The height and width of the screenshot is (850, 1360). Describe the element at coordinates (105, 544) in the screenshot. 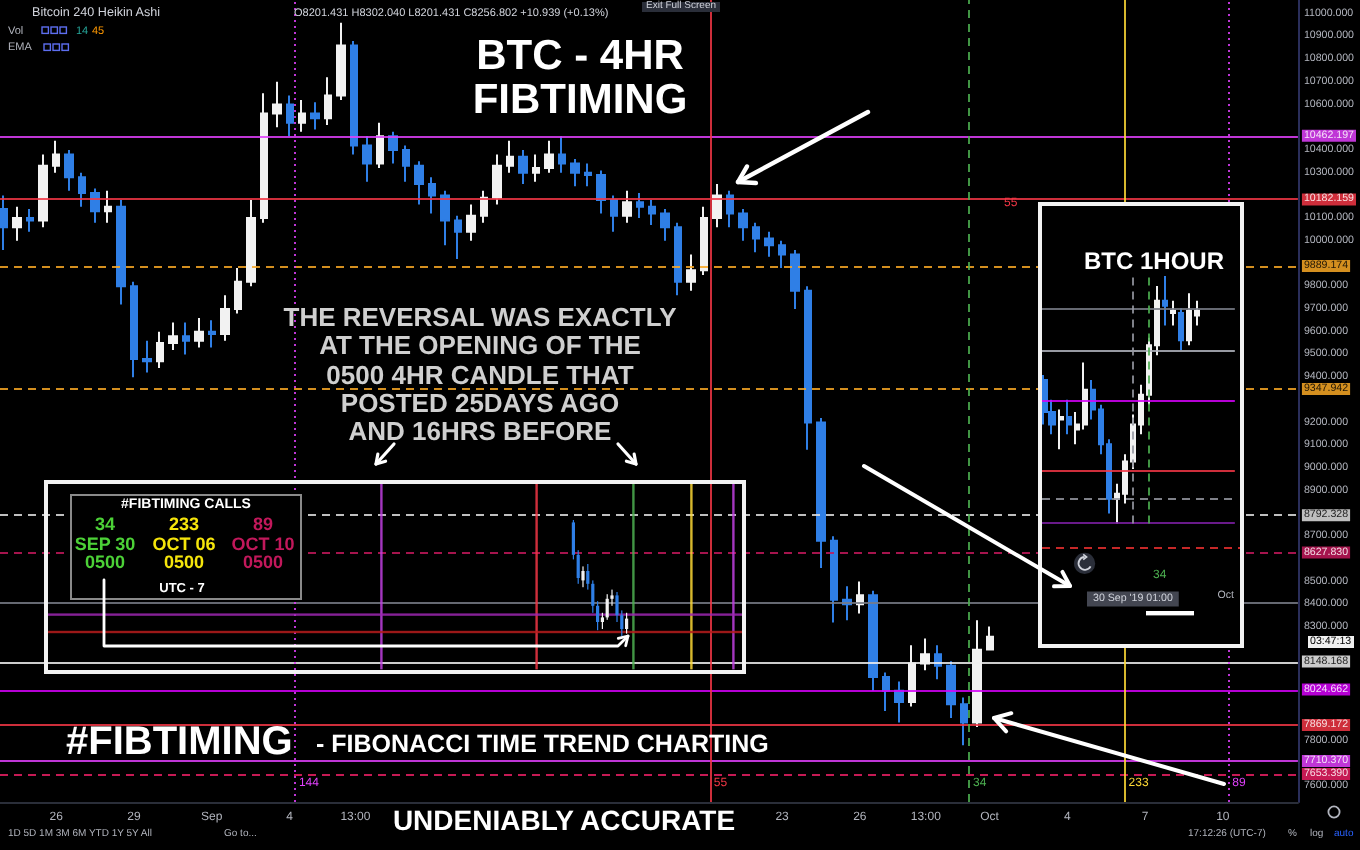

I see `annotation: 34 SEP 30 0500` at that location.